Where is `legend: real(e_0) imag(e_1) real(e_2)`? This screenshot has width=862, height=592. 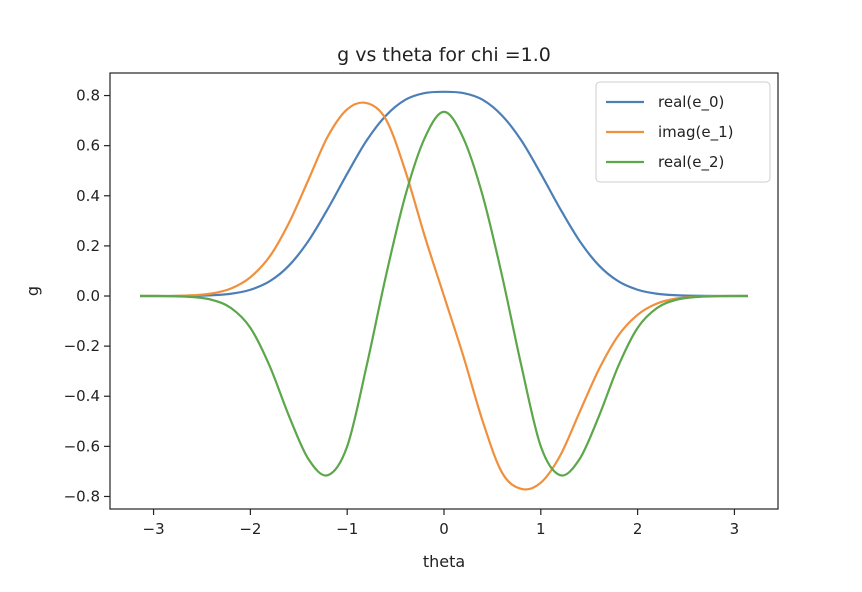 legend: real(e_0) imag(e_1) real(e_2) is located at coordinates (683, 132).